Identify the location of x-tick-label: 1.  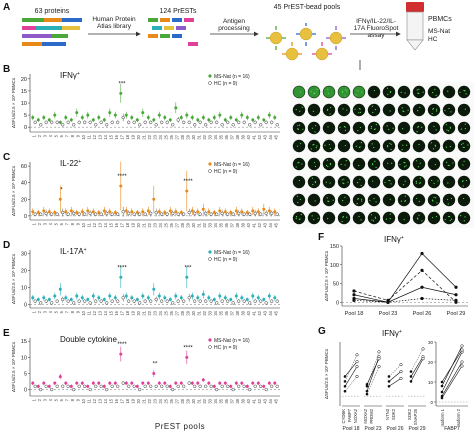
(34, 223).